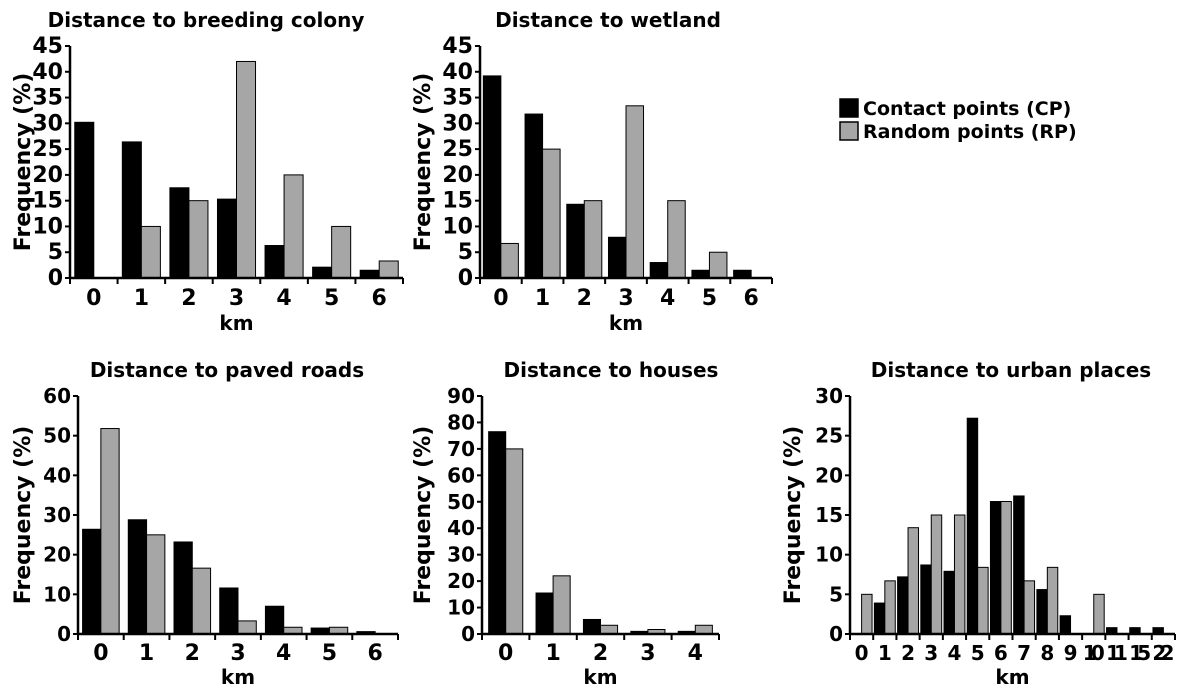  What do you see at coordinates (611, 370) in the screenshot?
I see `chart-title: Distance to houses` at bounding box center [611, 370].